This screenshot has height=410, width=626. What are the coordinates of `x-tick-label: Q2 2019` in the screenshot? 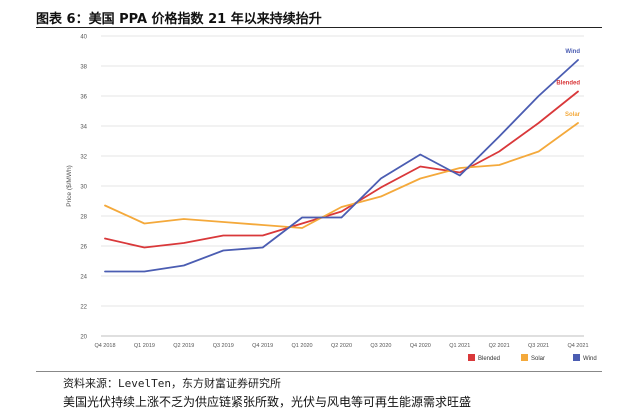 It's located at (183, 346).